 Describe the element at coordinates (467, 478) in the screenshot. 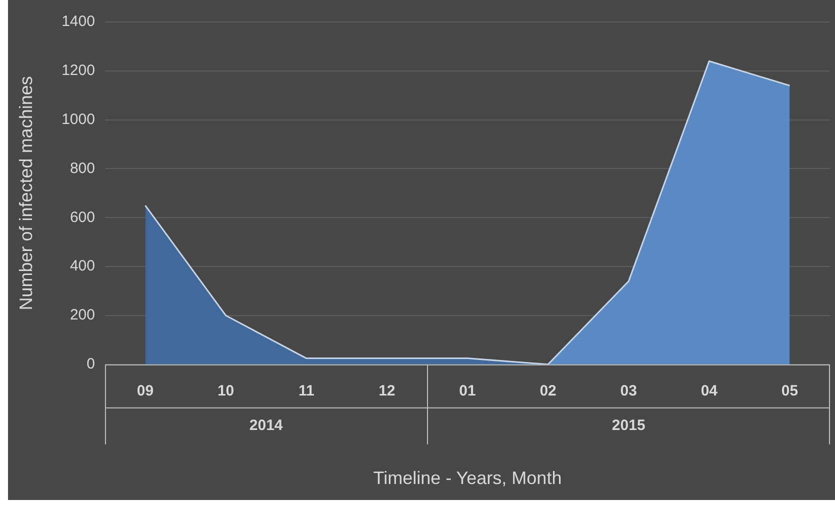

I see `x-axis-title: Timeline - Years, Month` at that location.